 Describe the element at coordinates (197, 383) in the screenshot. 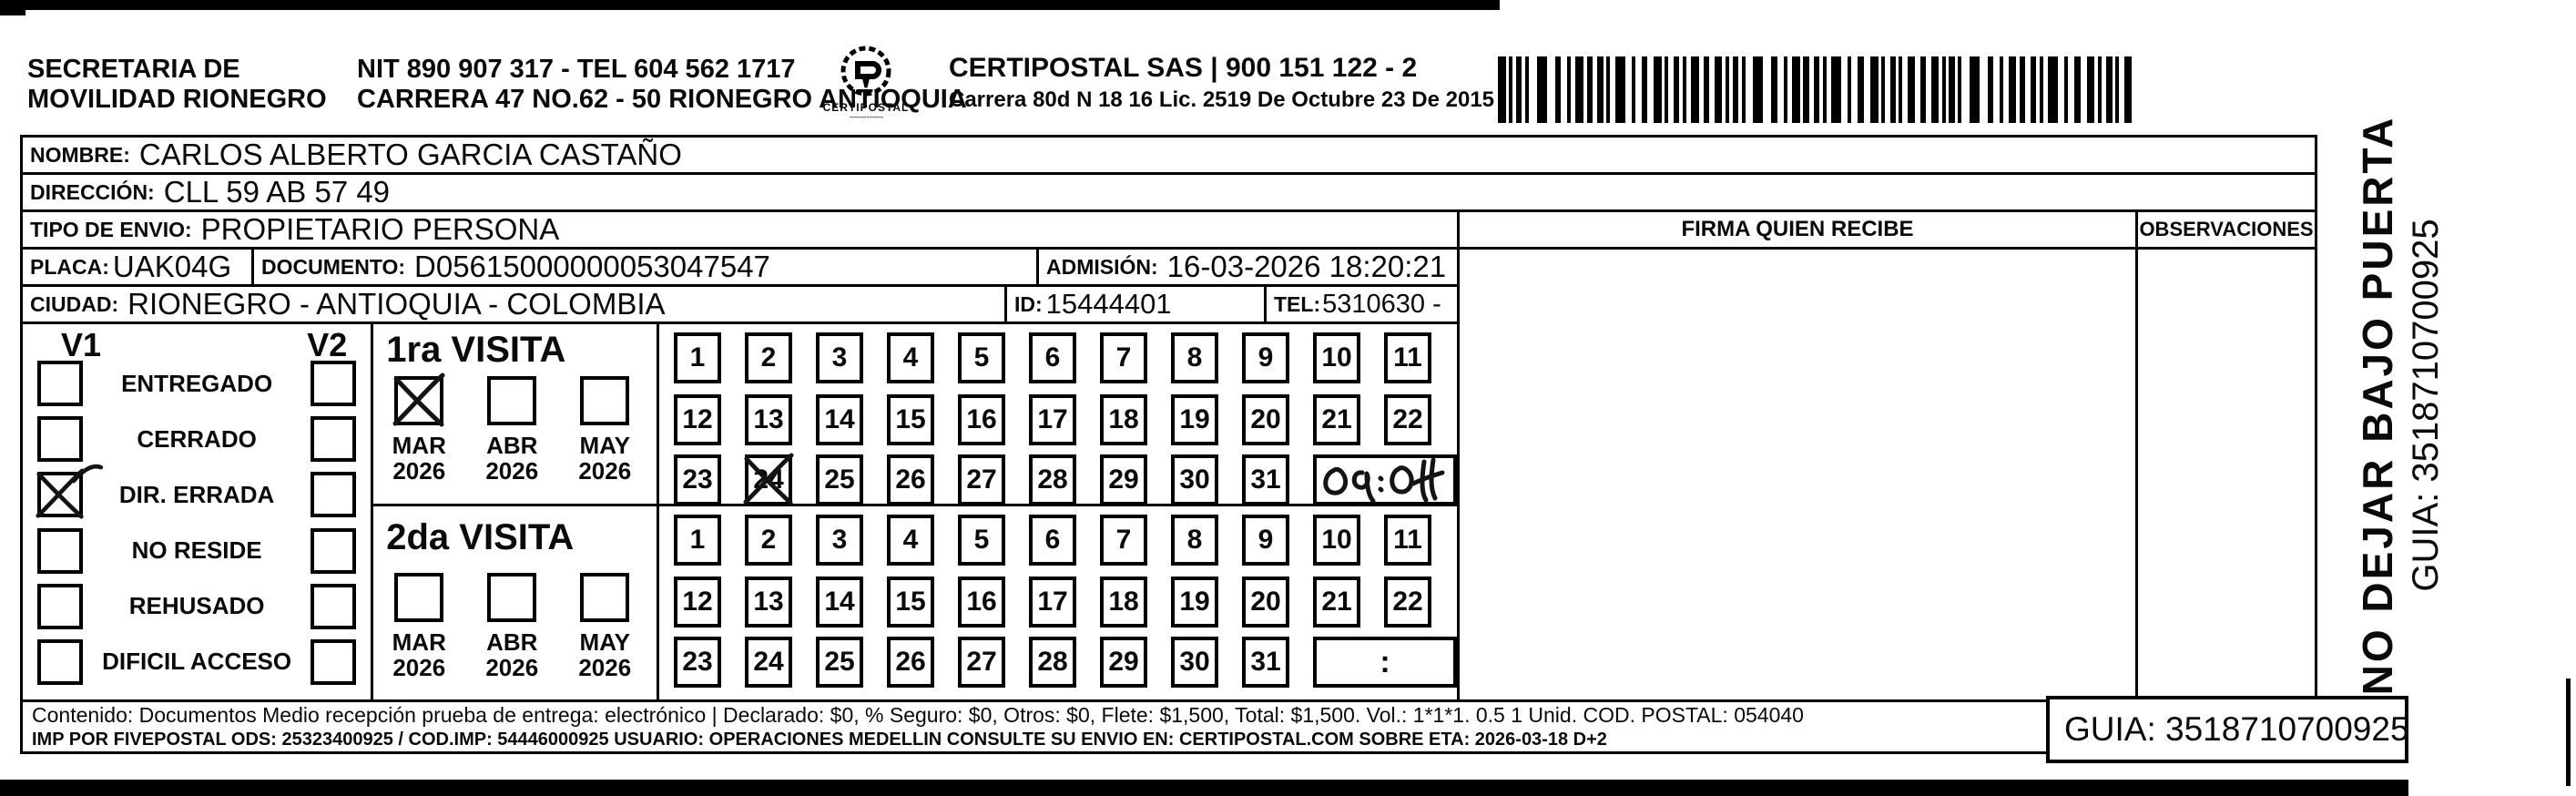

I see `status-label: ENTREGADO` at that location.